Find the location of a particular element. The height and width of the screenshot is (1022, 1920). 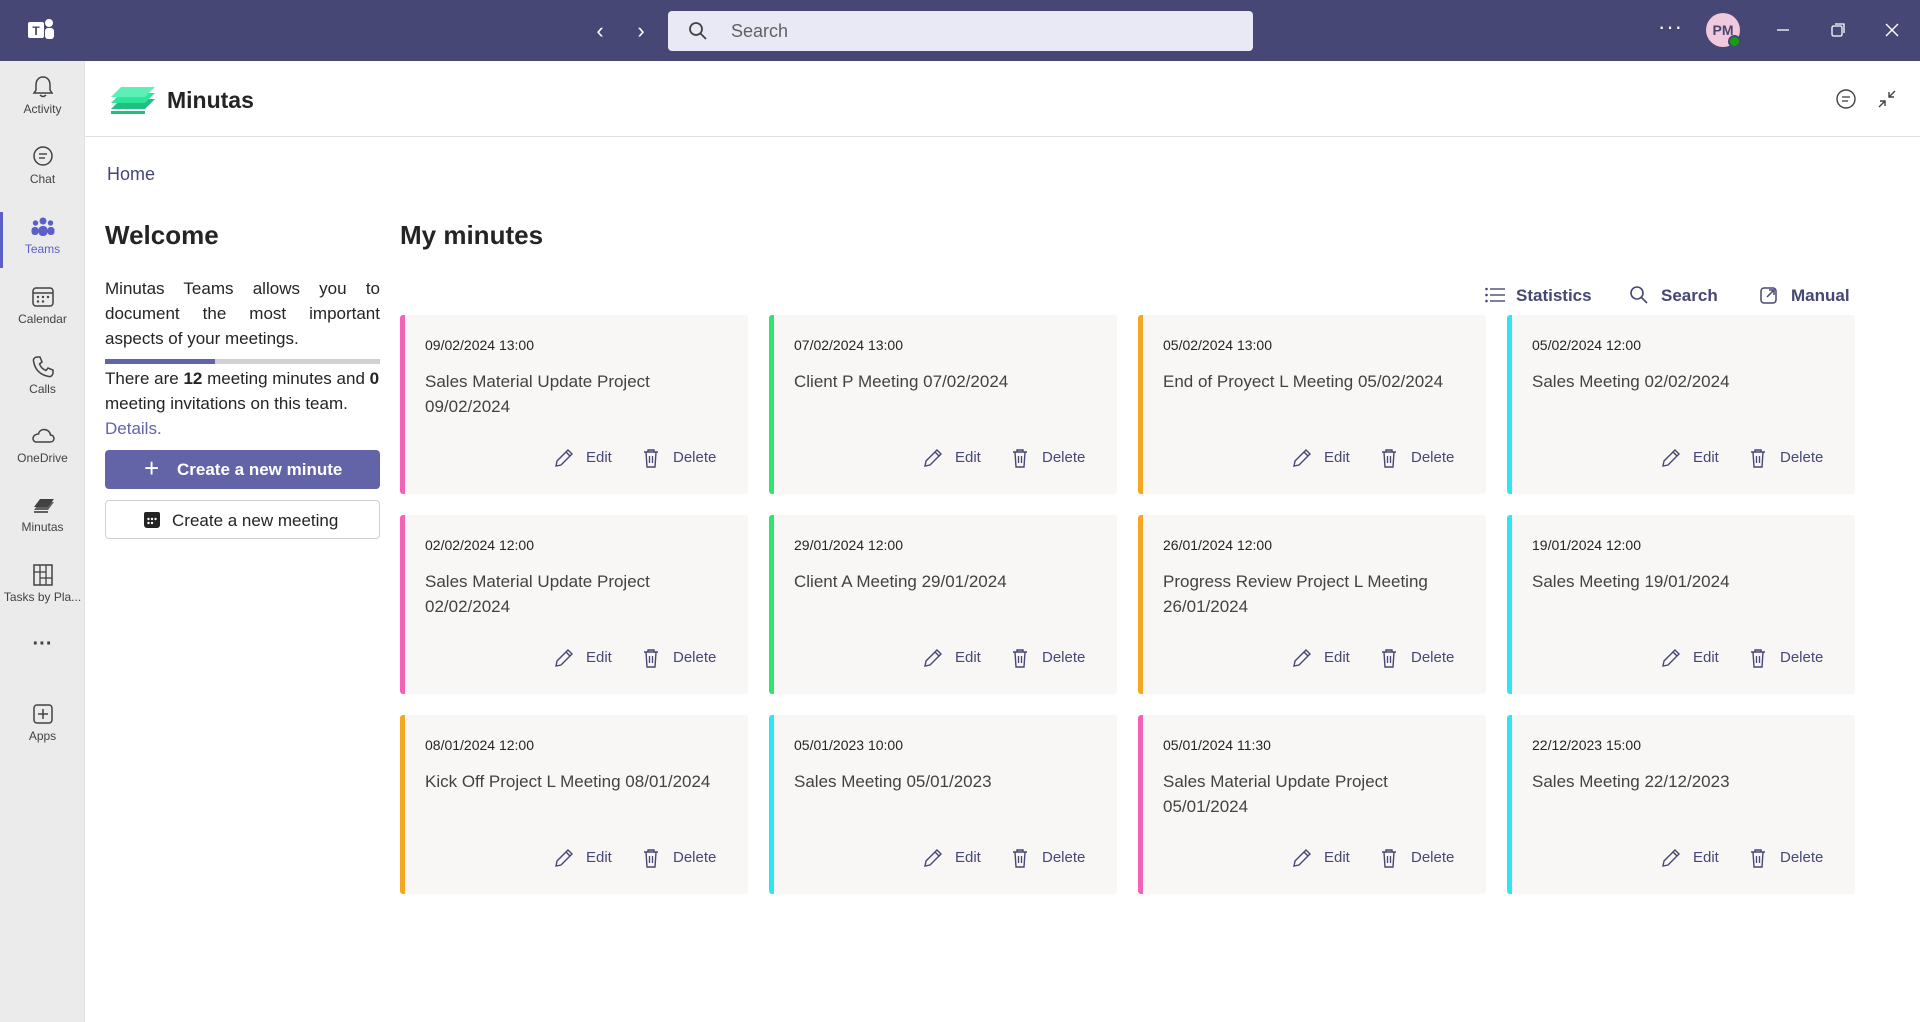

rail-item-apps: Apps is located at coordinates (42, 725).